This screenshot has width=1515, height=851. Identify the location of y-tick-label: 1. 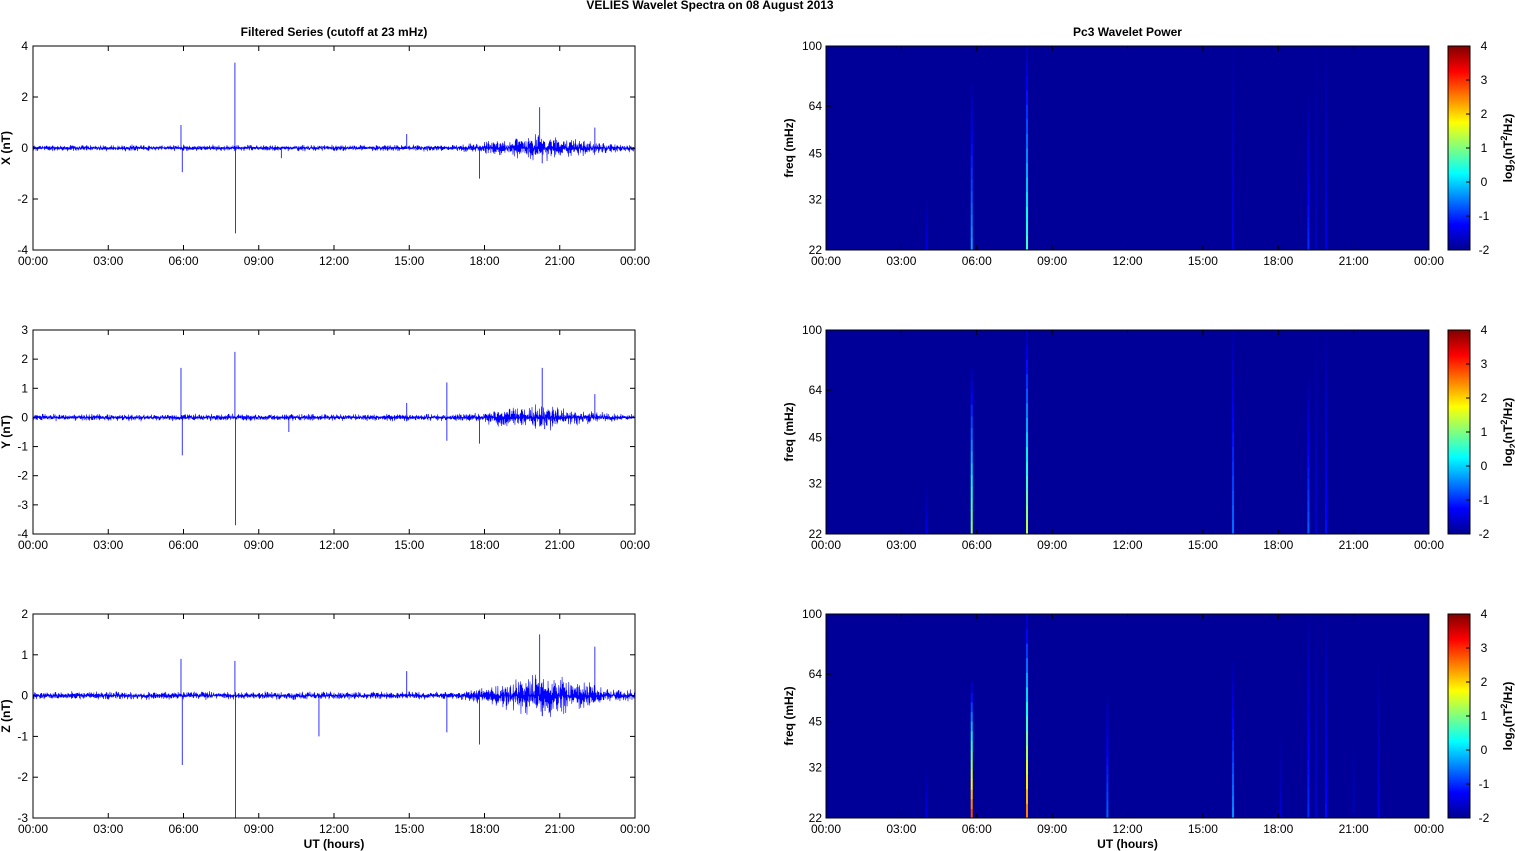
(24, 655).